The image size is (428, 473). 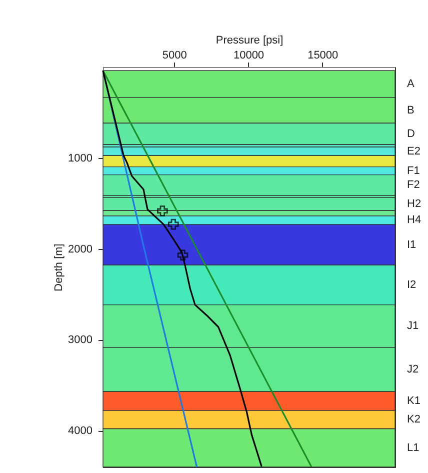 What do you see at coordinates (413, 448) in the screenshot?
I see `band-label: L1` at bounding box center [413, 448].